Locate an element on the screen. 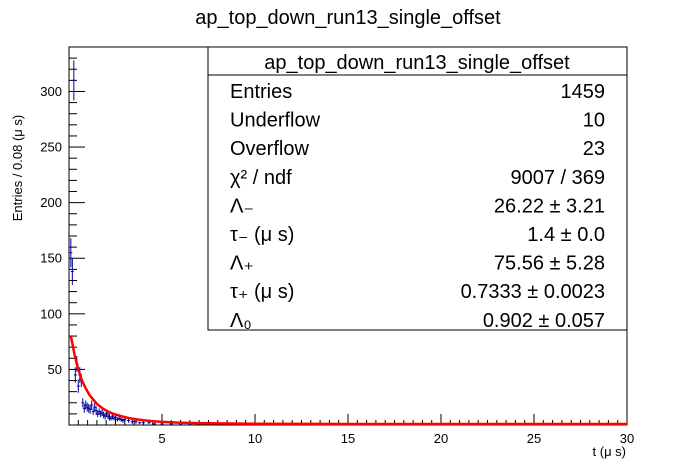 This screenshot has width=696, height=472. x-tick-label: 10 is located at coordinates (255, 438).